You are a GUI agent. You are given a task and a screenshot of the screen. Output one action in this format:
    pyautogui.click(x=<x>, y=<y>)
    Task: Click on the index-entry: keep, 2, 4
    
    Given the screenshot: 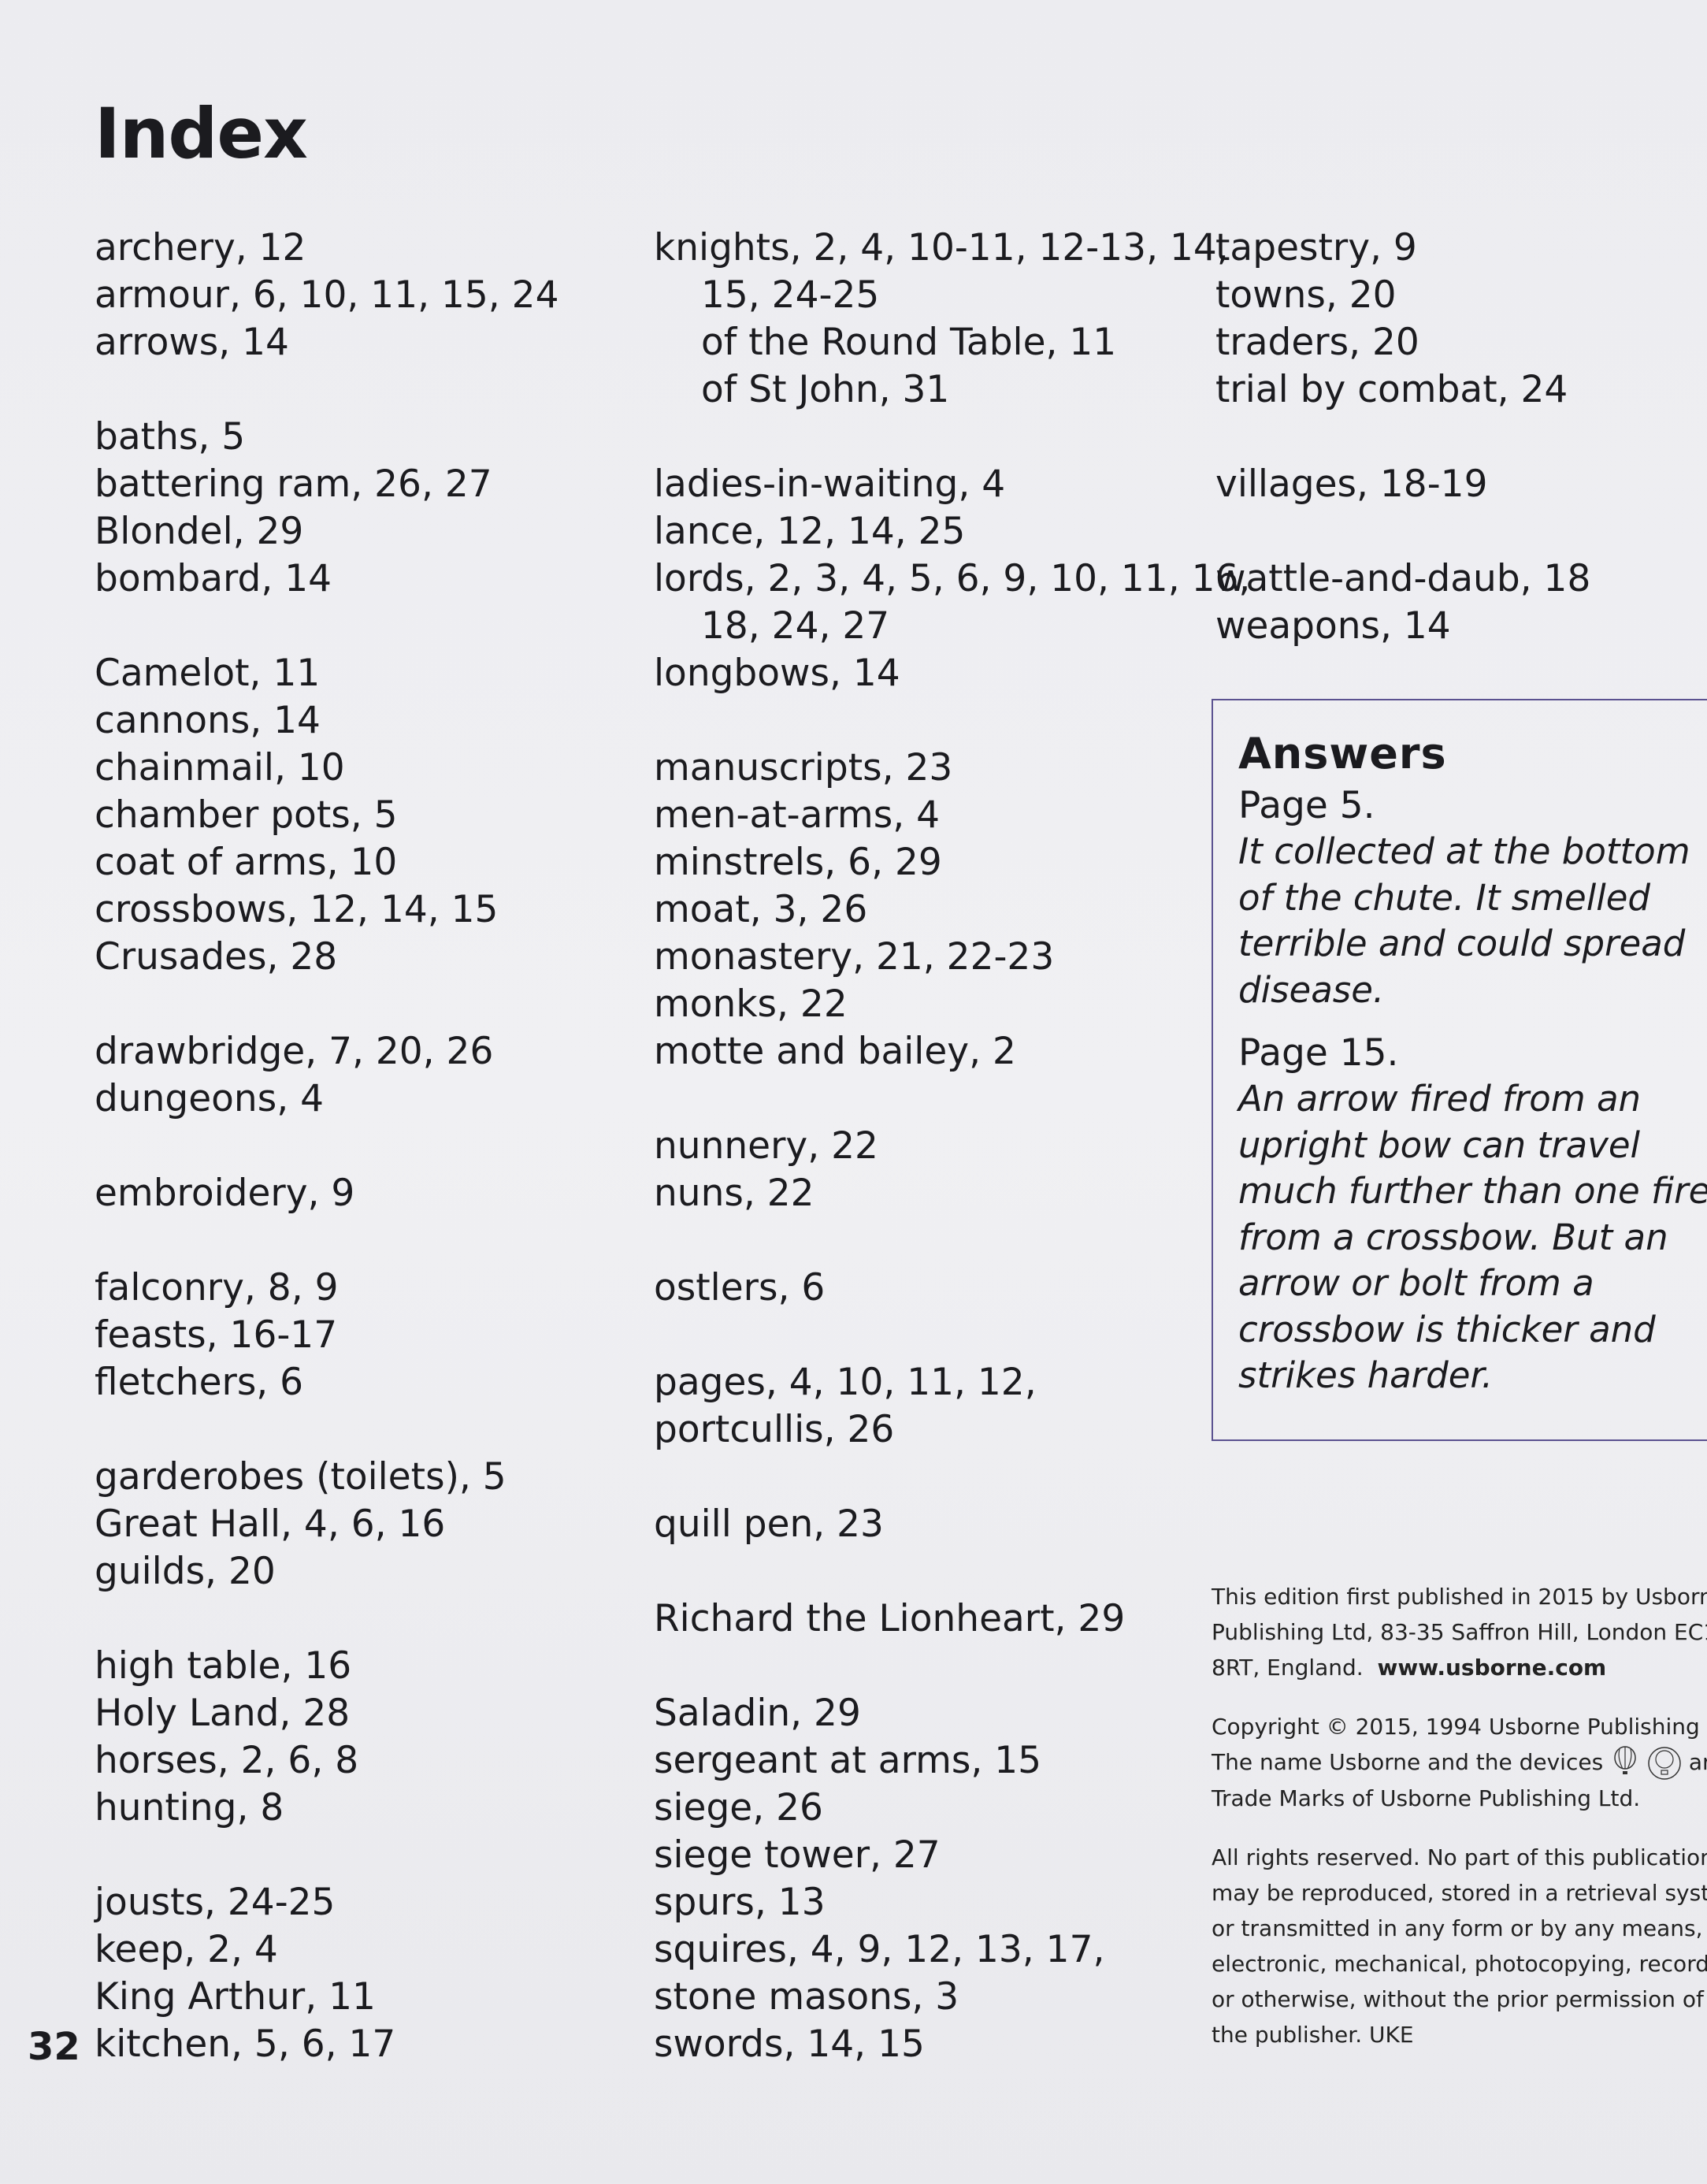 What is the action you would take?
    pyautogui.click(x=186, y=1949)
    